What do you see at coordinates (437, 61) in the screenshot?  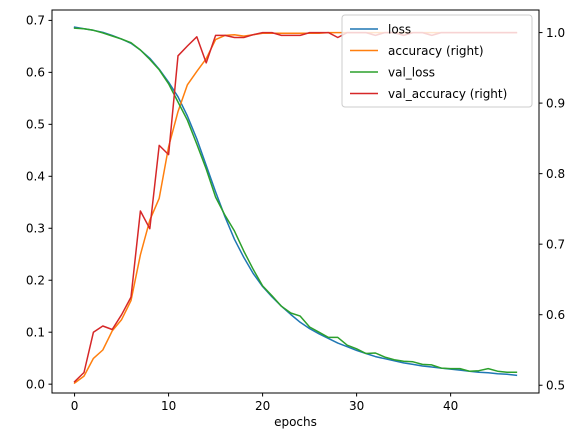 I see `legend-box` at bounding box center [437, 61].